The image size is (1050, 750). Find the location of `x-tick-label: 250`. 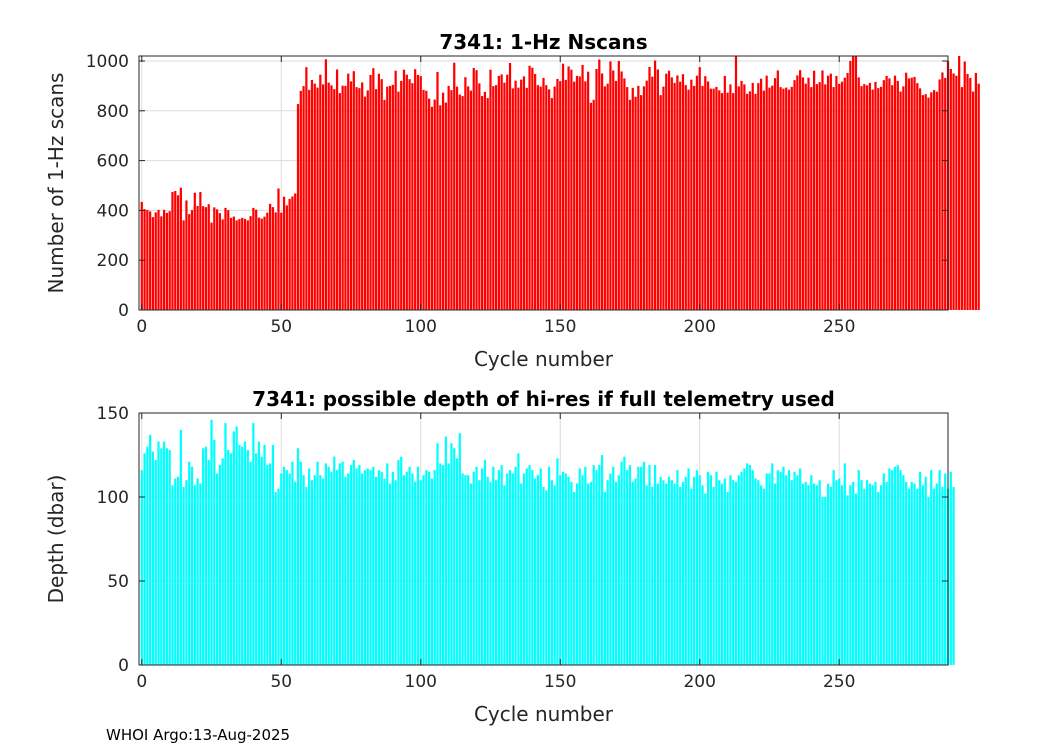

x-tick-label: 250 is located at coordinates (839, 682).